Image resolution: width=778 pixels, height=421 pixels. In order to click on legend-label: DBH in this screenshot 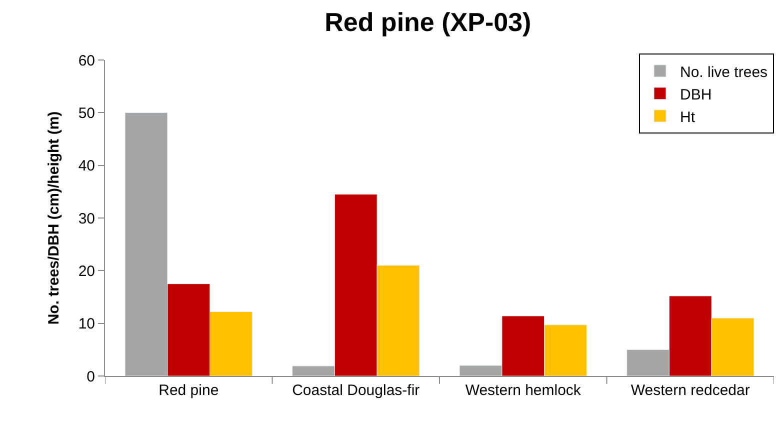, I will do `click(696, 95)`.